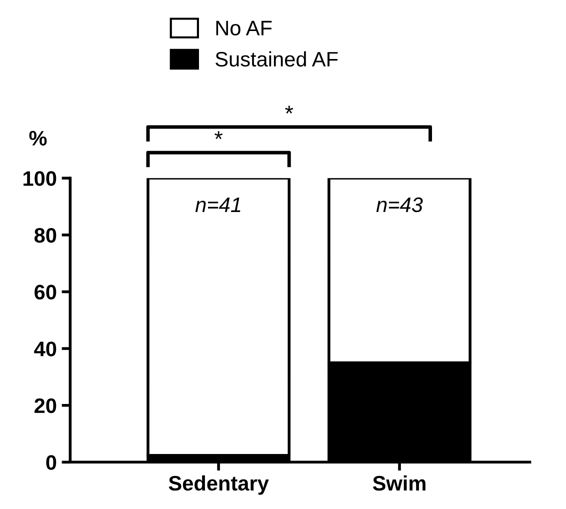 The width and height of the screenshot is (566, 509). What do you see at coordinates (277, 59) in the screenshot?
I see `legend-label: Sustained AF` at bounding box center [277, 59].